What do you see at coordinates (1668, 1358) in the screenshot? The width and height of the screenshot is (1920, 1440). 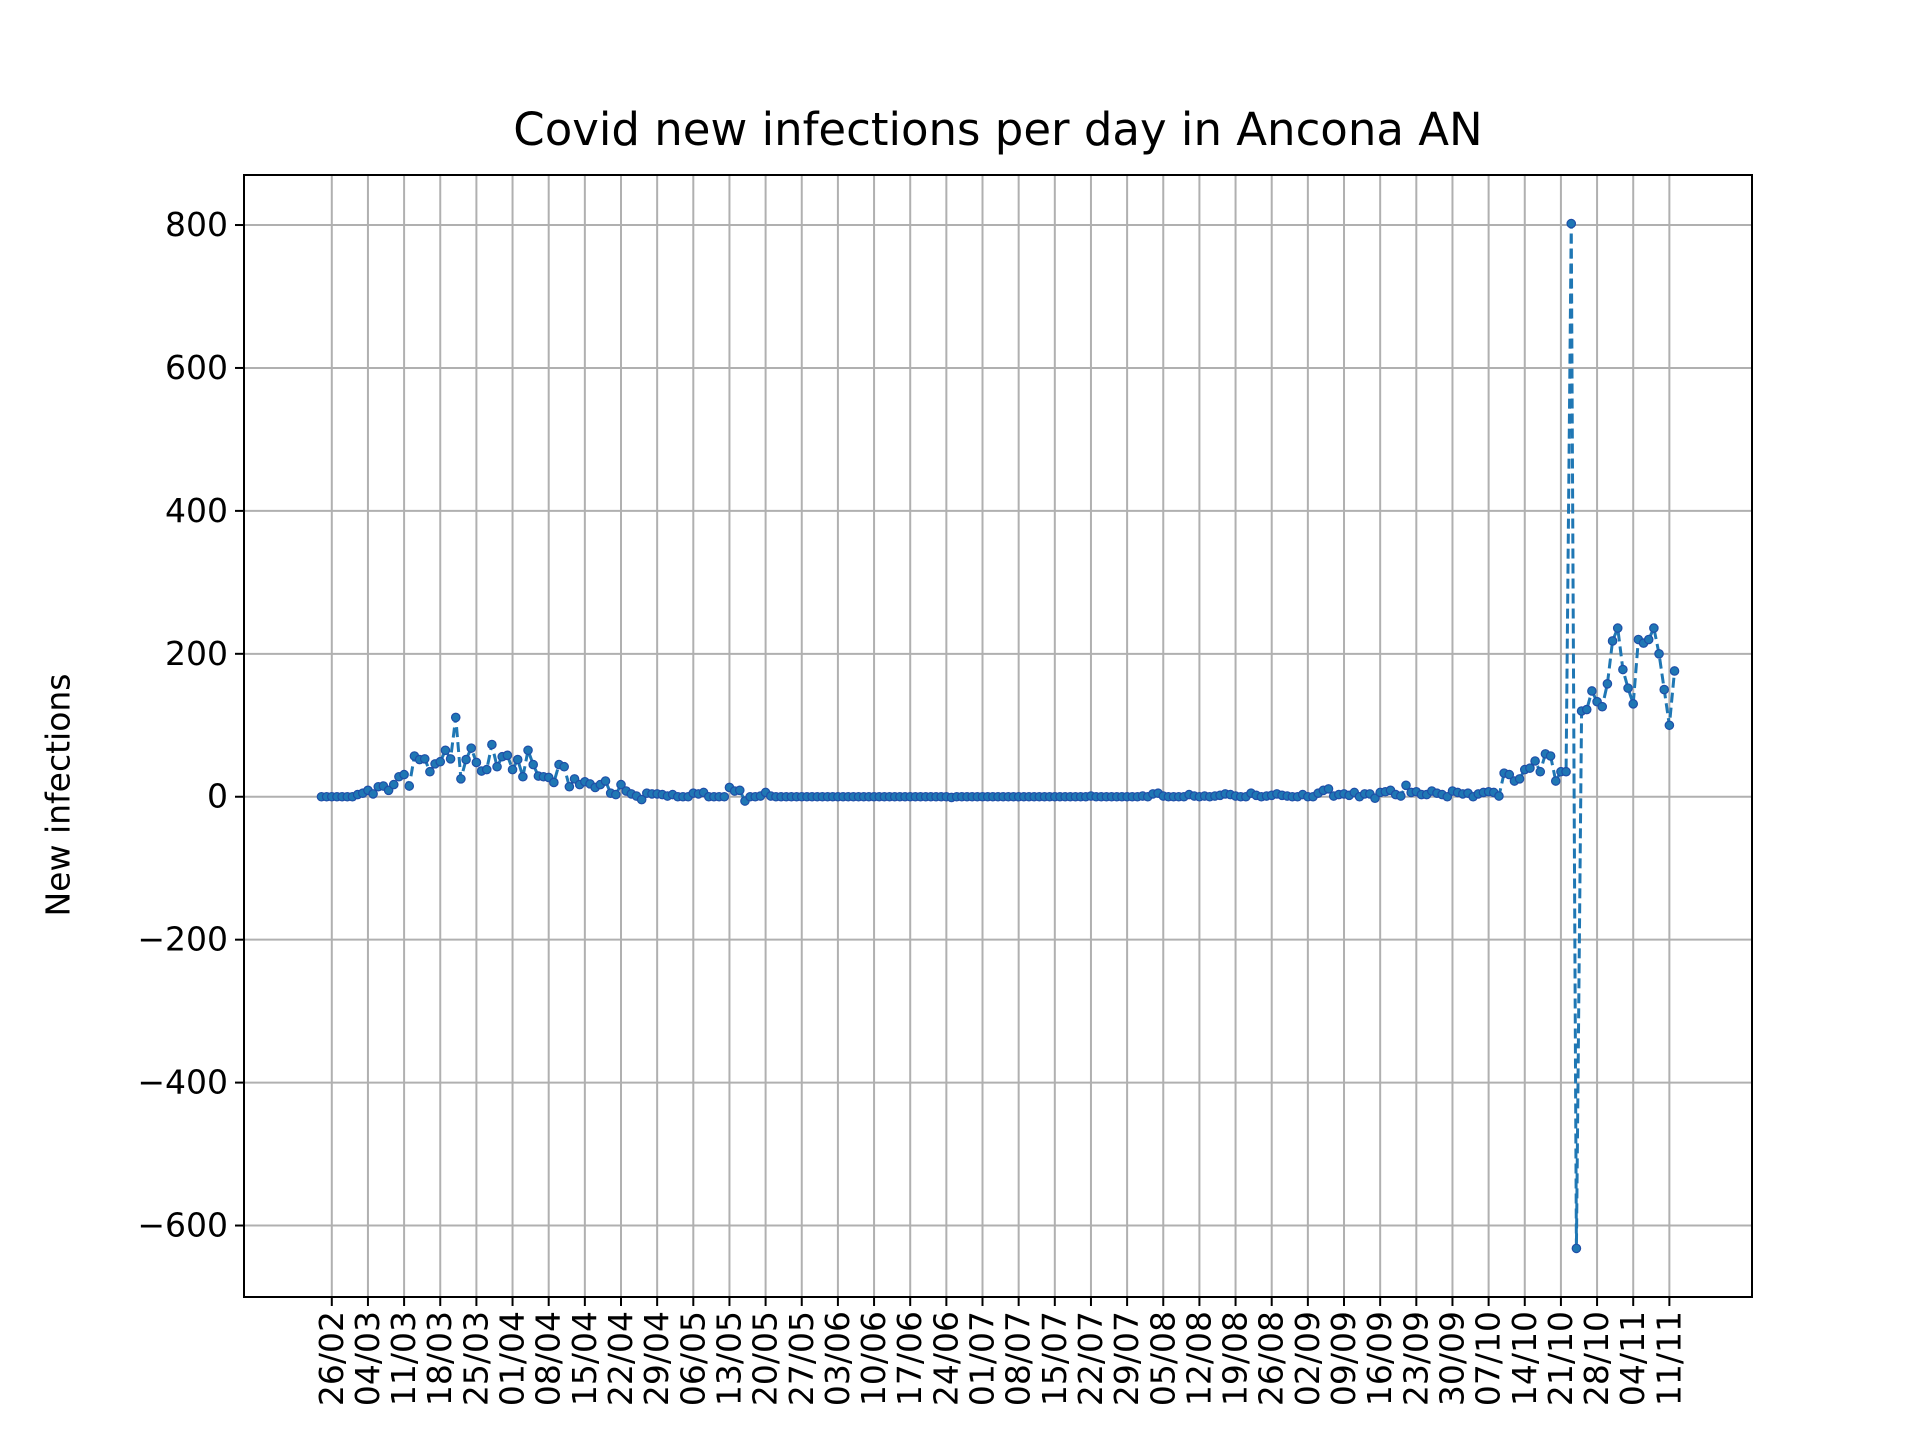 I see `x-tick-label: 11/11` at bounding box center [1668, 1358].